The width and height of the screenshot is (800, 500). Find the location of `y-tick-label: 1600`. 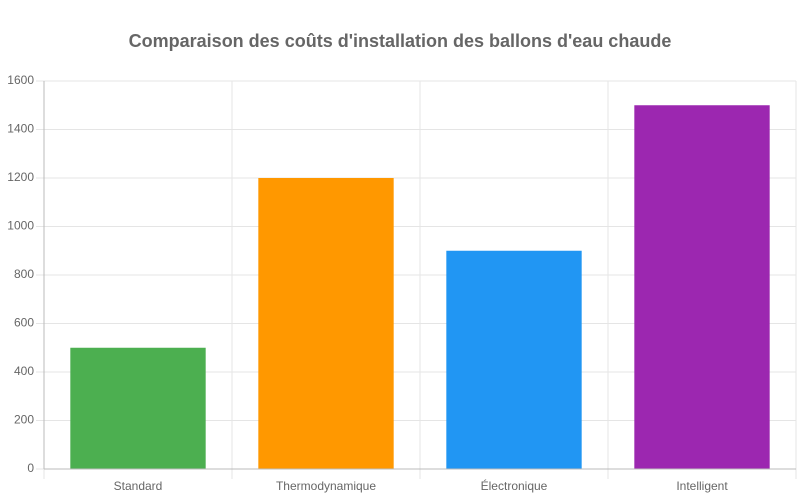

y-tick-label: 1600 is located at coordinates (20, 80).